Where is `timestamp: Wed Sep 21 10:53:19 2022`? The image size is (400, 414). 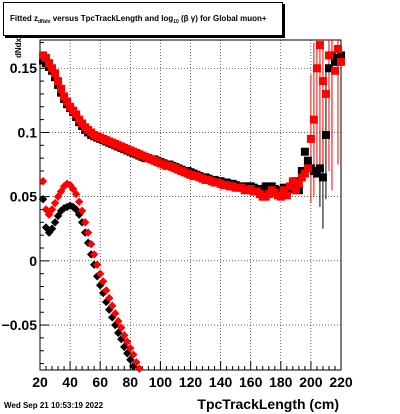 timestamp: Wed Sep 21 10:53:19 2022 is located at coordinates (54, 405).